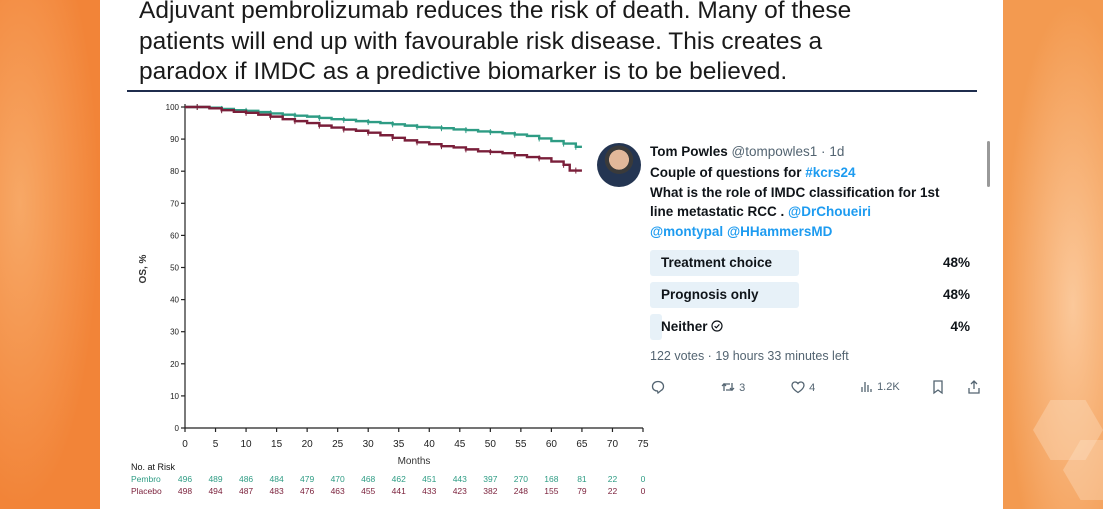 This screenshot has width=1103, height=509. Describe the element at coordinates (430, 444) in the screenshot. I see `x-tick-label: 40` at that location.